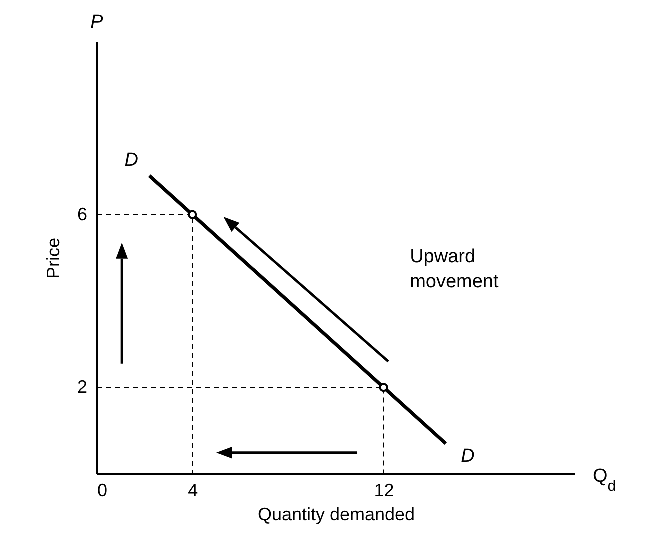 This screenshot has width=645, height=540. Describe the element at coordinates (82, 214) in the screenshot. I see `y-tick-label: 6` at that location.